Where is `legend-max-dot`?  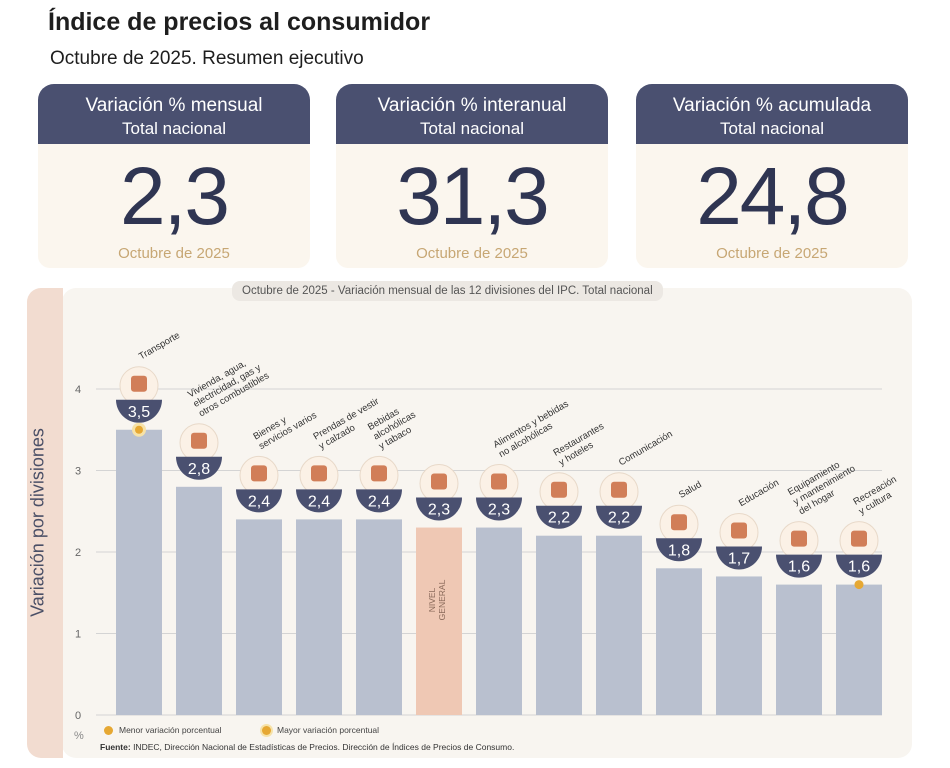
legend-max-dot is located at coordinates (266, 731).